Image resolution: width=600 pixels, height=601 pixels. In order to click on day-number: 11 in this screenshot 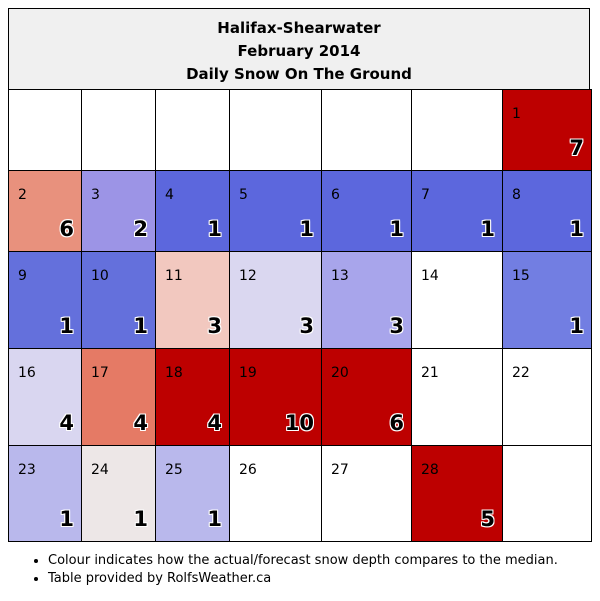, I will do `click(174, 276)`.